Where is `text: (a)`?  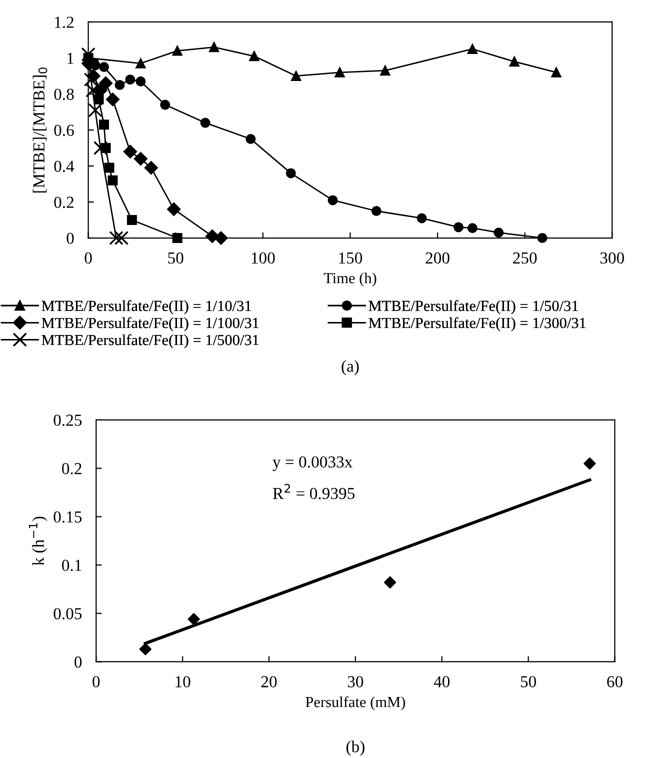
text: (a) is located at coordinates (350, 368).